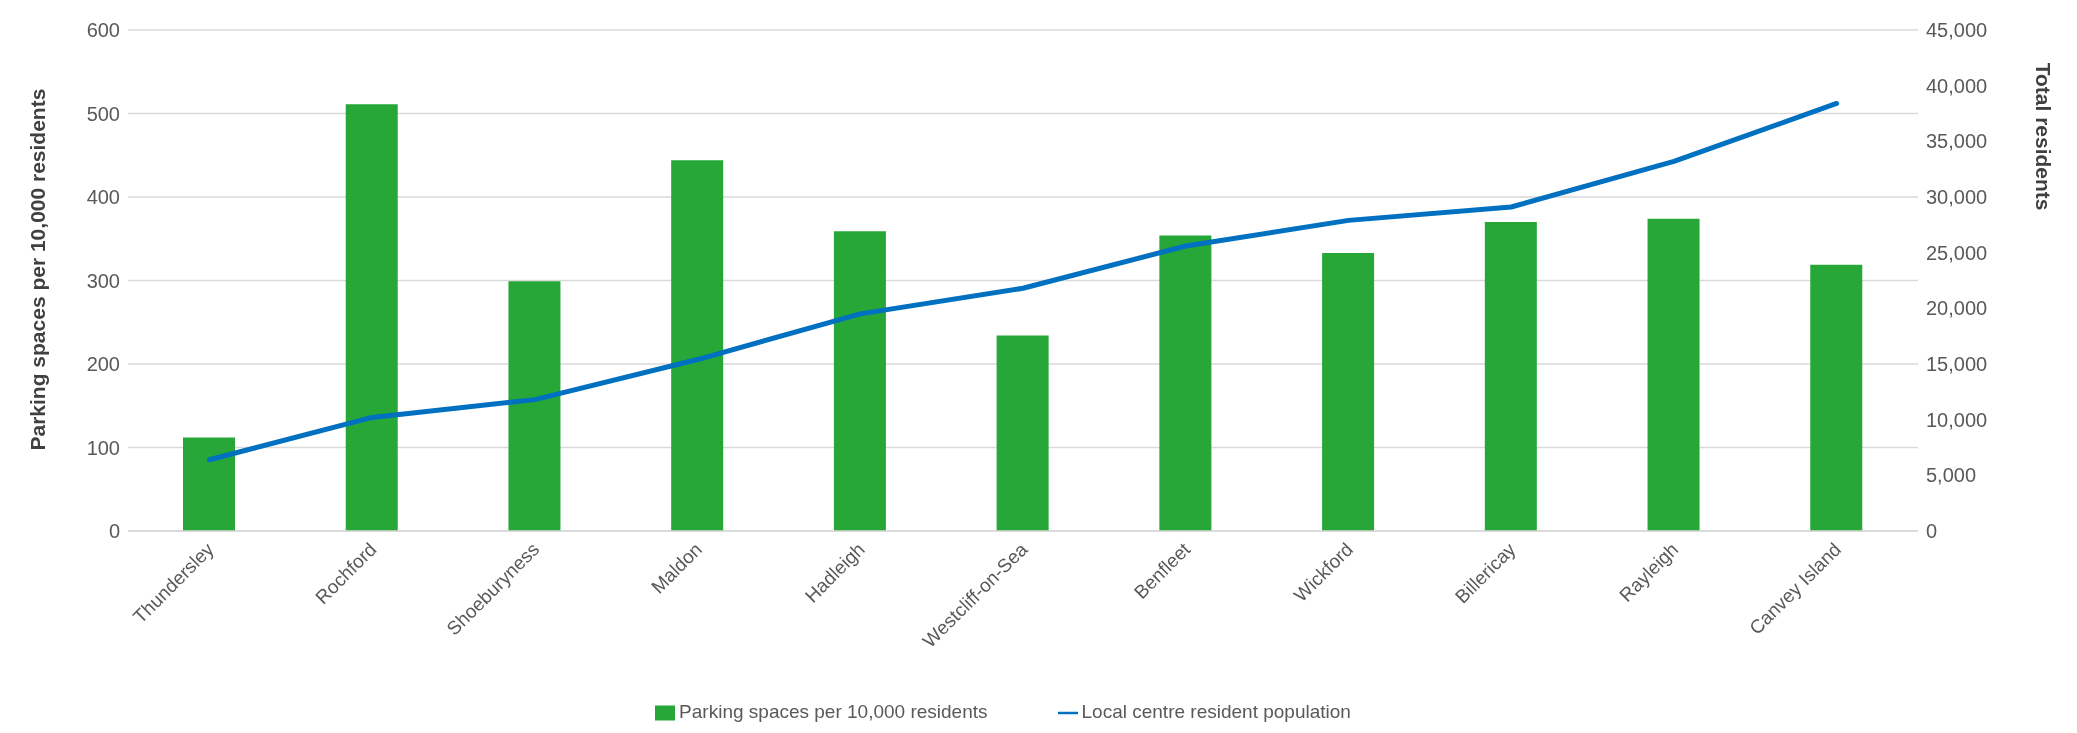 The width and height of the screenshot is (2077, 733). I want to click on y2-tick-label: 35,000, so click(1957, 141).